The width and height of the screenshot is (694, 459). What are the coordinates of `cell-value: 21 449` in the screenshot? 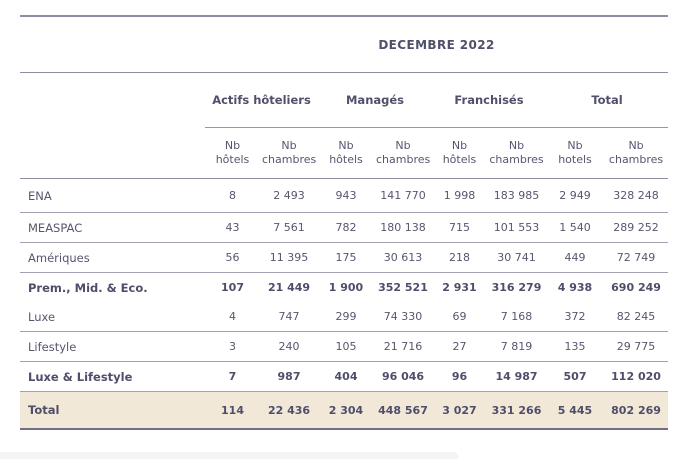 It's located at (289, 287).